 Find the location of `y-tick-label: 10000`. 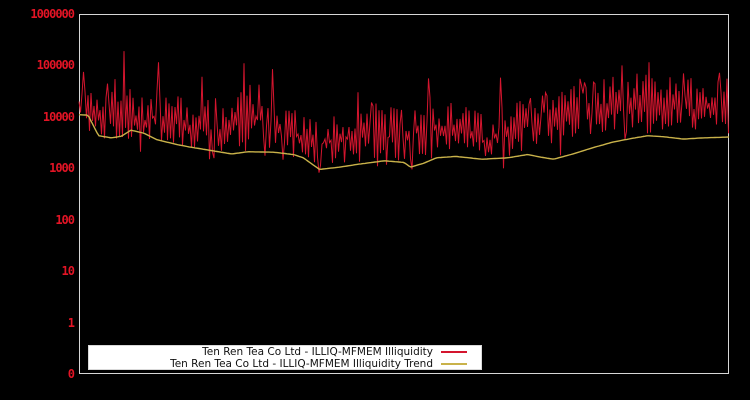

y-tick-label: 10000 is located at coordinates (58, 116).